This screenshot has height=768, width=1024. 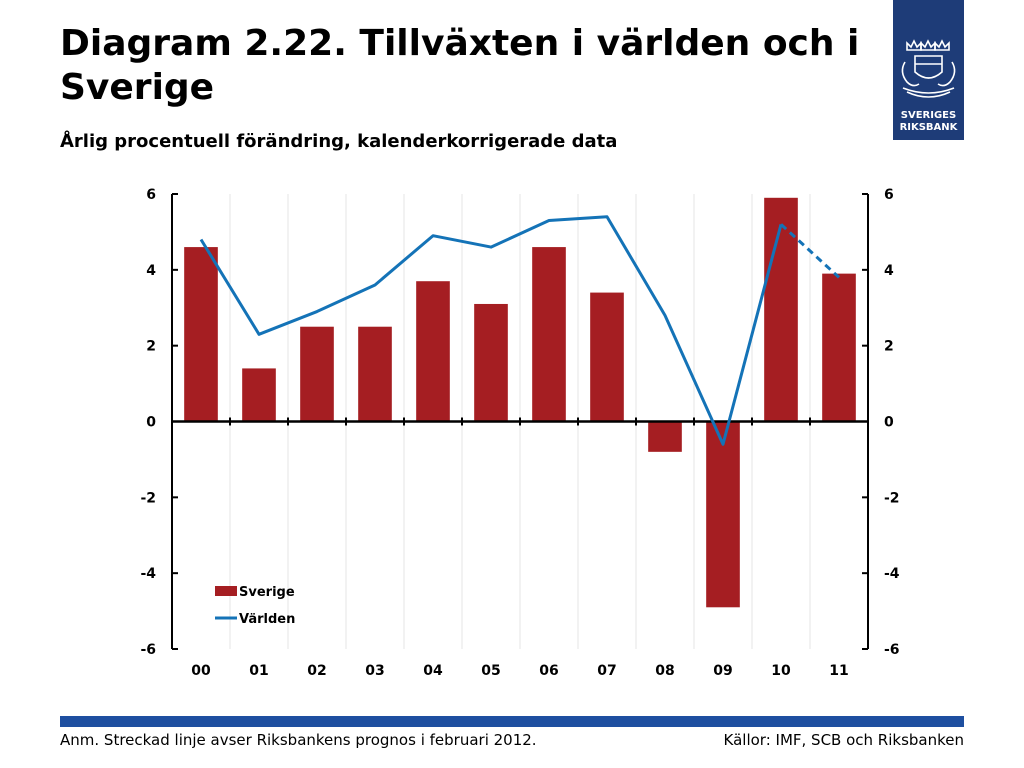 I want to click on x-tick-label-11: 11, so click(x=838, y=671).